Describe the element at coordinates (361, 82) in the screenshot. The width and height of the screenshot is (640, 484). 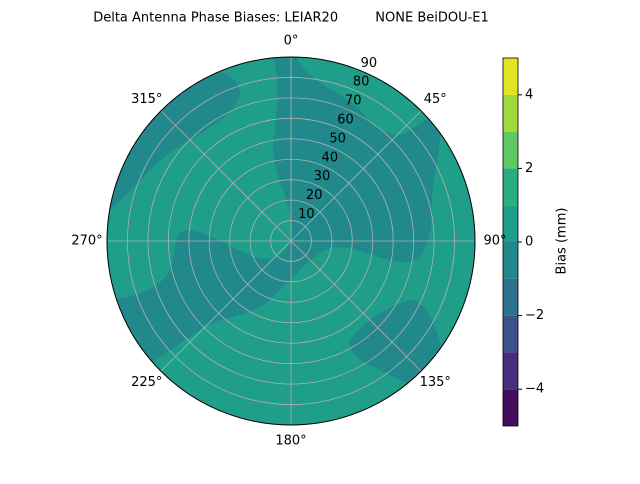
I see `r-tick-label: 80` at that location.